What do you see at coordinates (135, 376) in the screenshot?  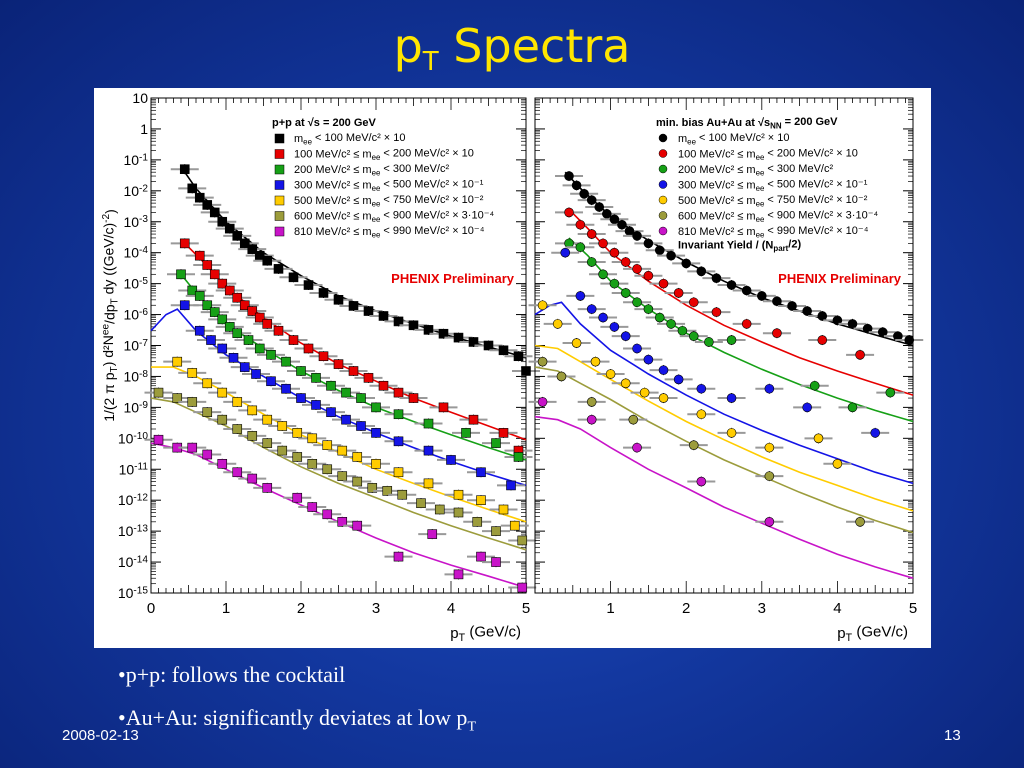 I see `y-tick-label: 10-8​` at bounding box center [135, 376].